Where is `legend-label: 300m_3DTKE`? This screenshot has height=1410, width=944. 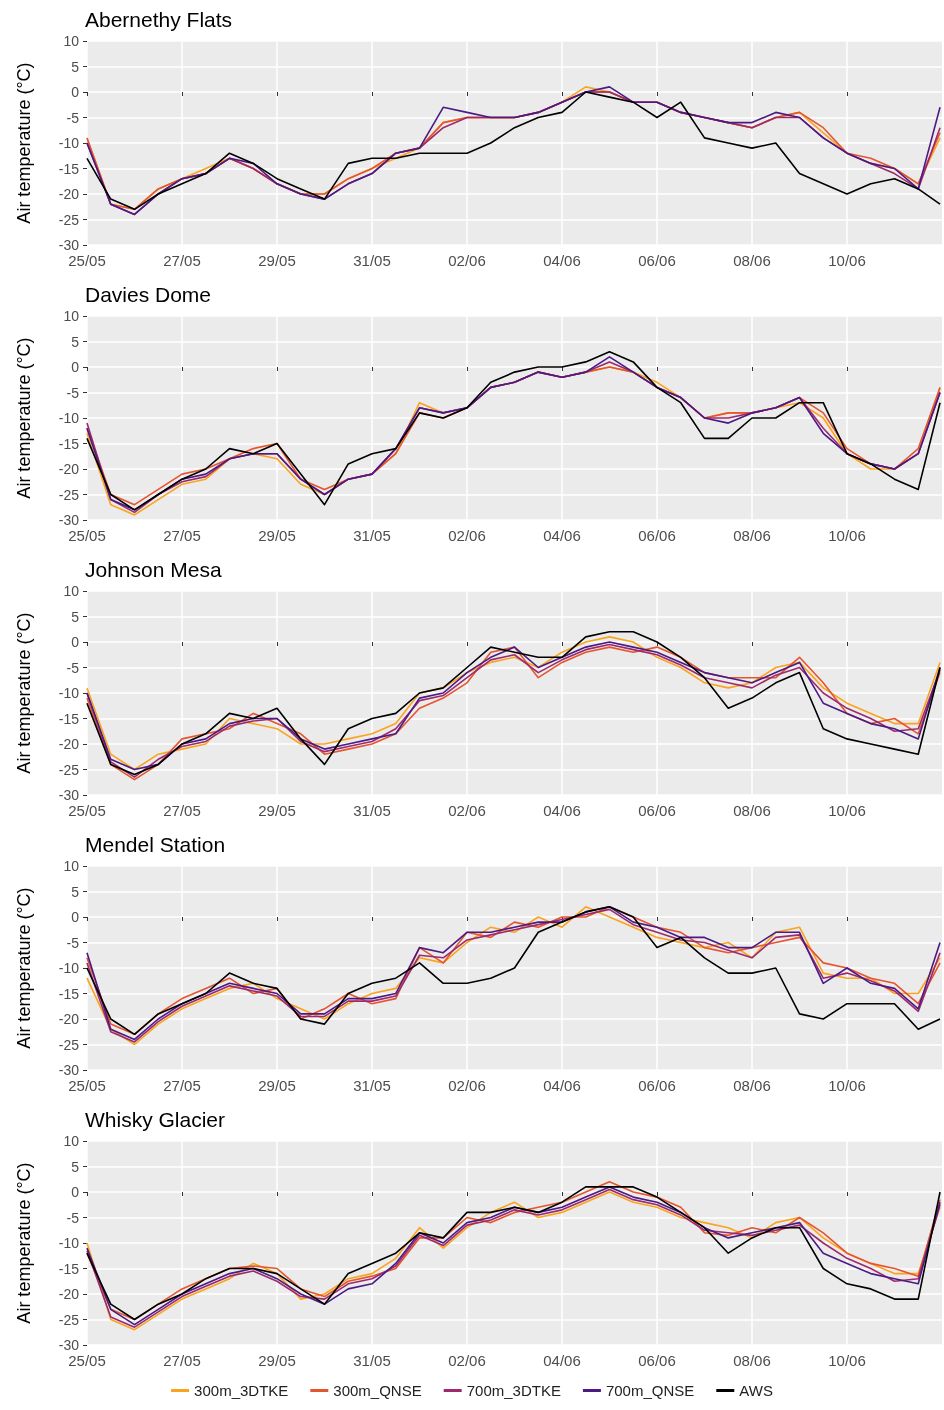 legend-label: 300m_3DTKE is located at coordinates (241, 1390).